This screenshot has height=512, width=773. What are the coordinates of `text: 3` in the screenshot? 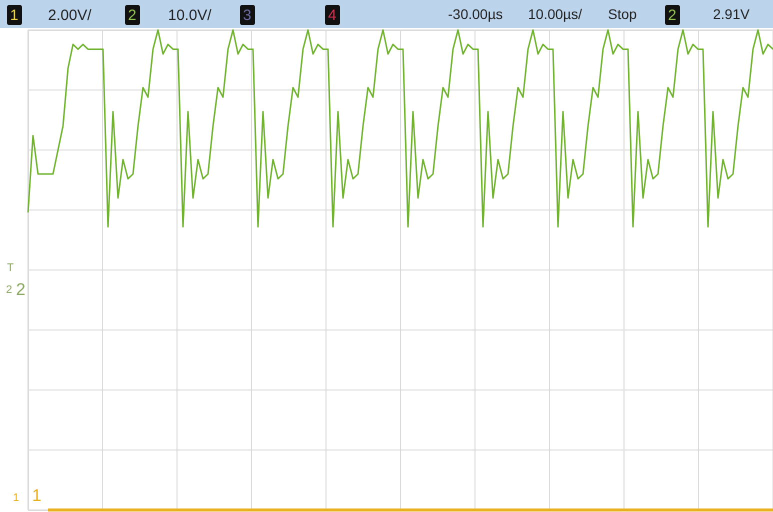 It's located at (247, 15).